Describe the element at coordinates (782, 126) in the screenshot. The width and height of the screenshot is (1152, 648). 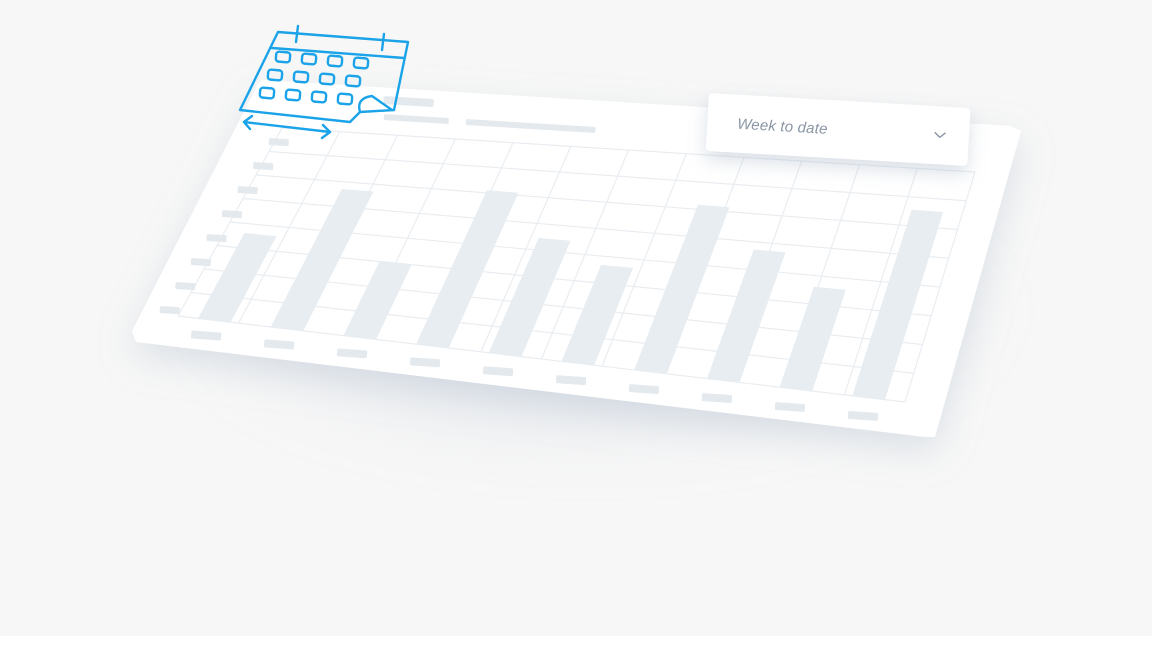
I see `dropdown-selected-label: Week to date` at that location.